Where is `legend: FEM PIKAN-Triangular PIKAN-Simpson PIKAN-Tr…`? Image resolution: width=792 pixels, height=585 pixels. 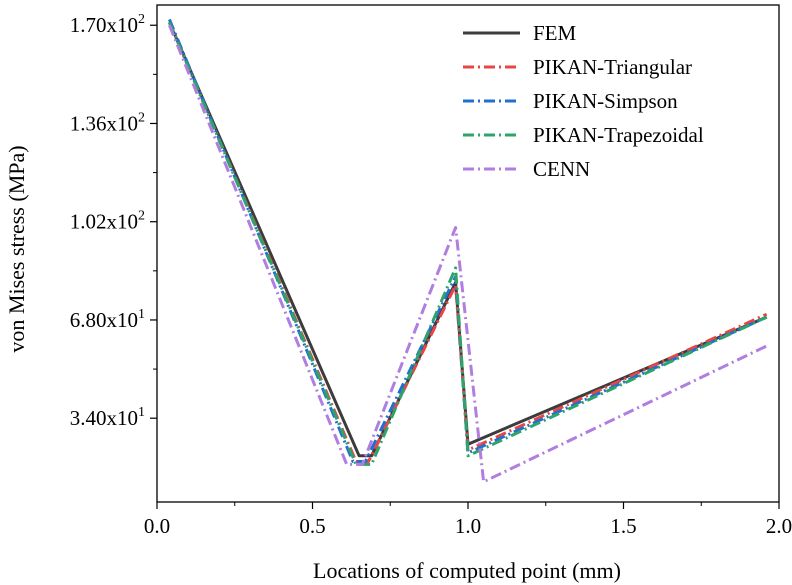
legend: FEM PIKAN-Triangular PIKAN-Simpson PIKAN-Tr… is located at coordinates (583, 101).